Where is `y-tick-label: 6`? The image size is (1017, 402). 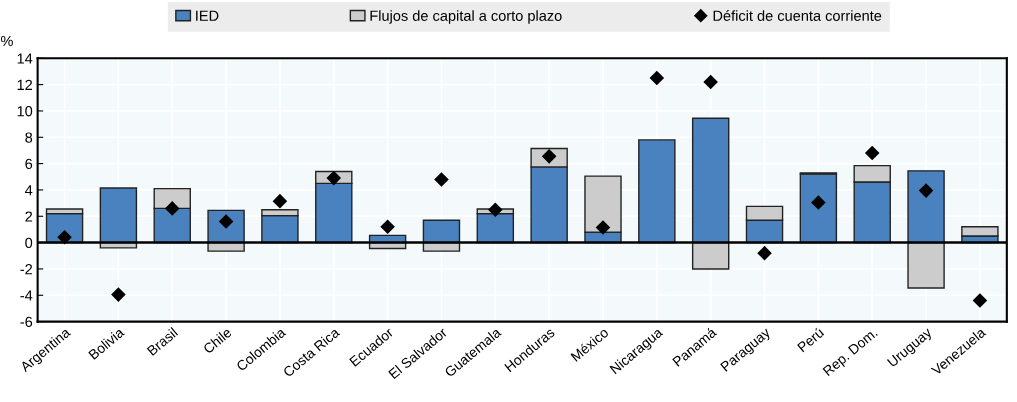 y-tick-label: 6 is located at coordinates (29, 164).